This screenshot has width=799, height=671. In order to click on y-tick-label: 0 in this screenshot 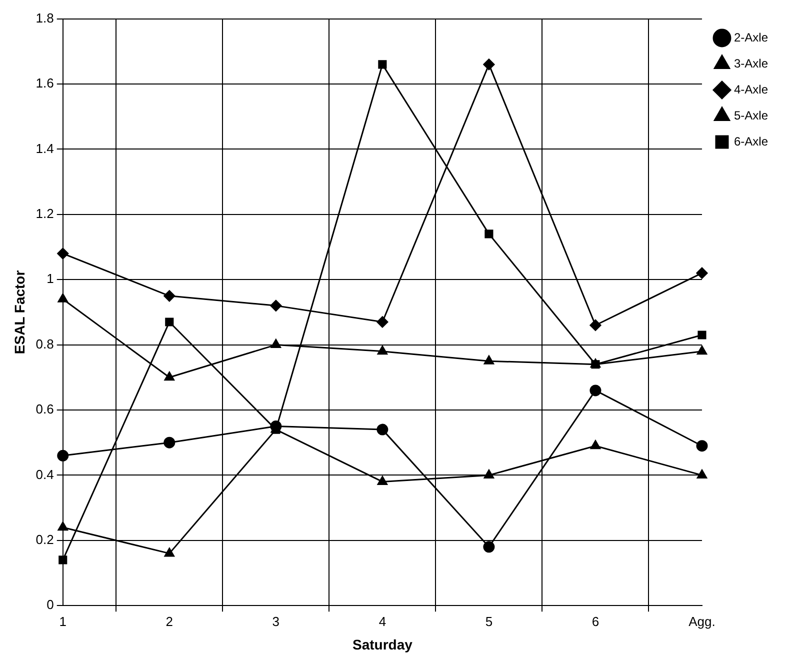, I will do `click(50, 604)`.